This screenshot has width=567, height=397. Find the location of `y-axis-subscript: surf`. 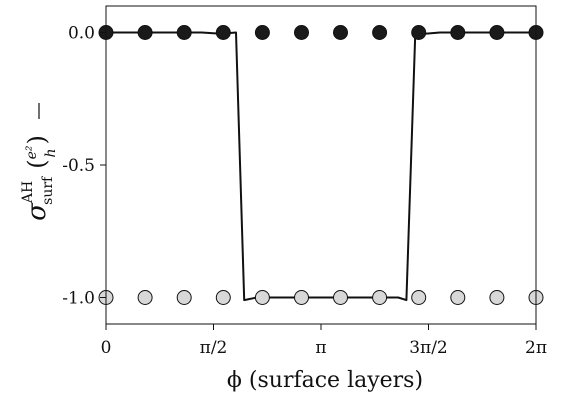

y-axis-subscript: surf is located at coordinates (48, 190).